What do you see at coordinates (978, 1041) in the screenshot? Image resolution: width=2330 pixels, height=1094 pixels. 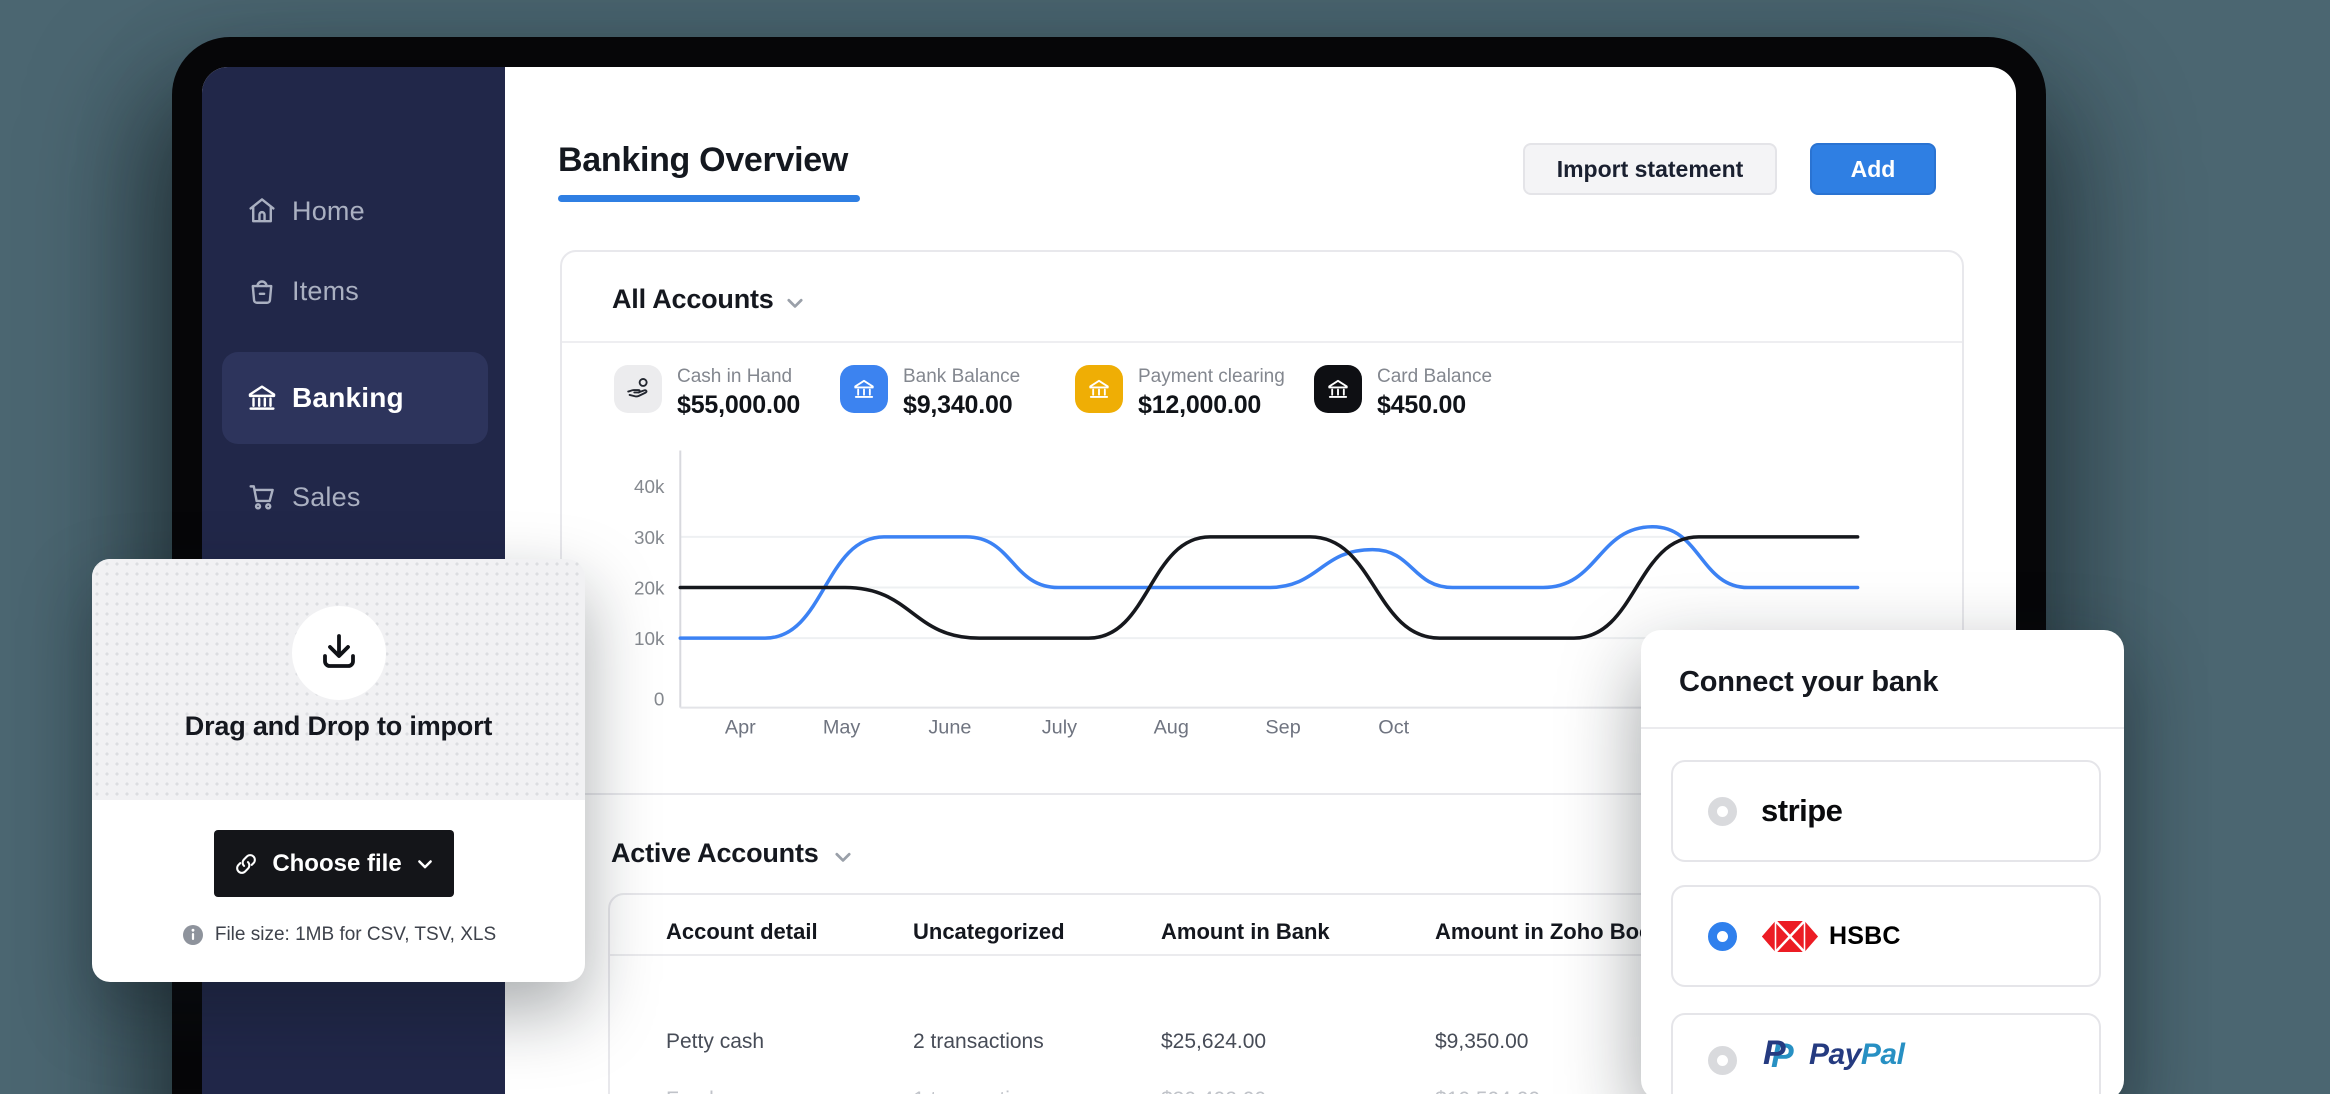 I see `cell-uncategorized: 2 transactions` at bounding box center [978, 1041].